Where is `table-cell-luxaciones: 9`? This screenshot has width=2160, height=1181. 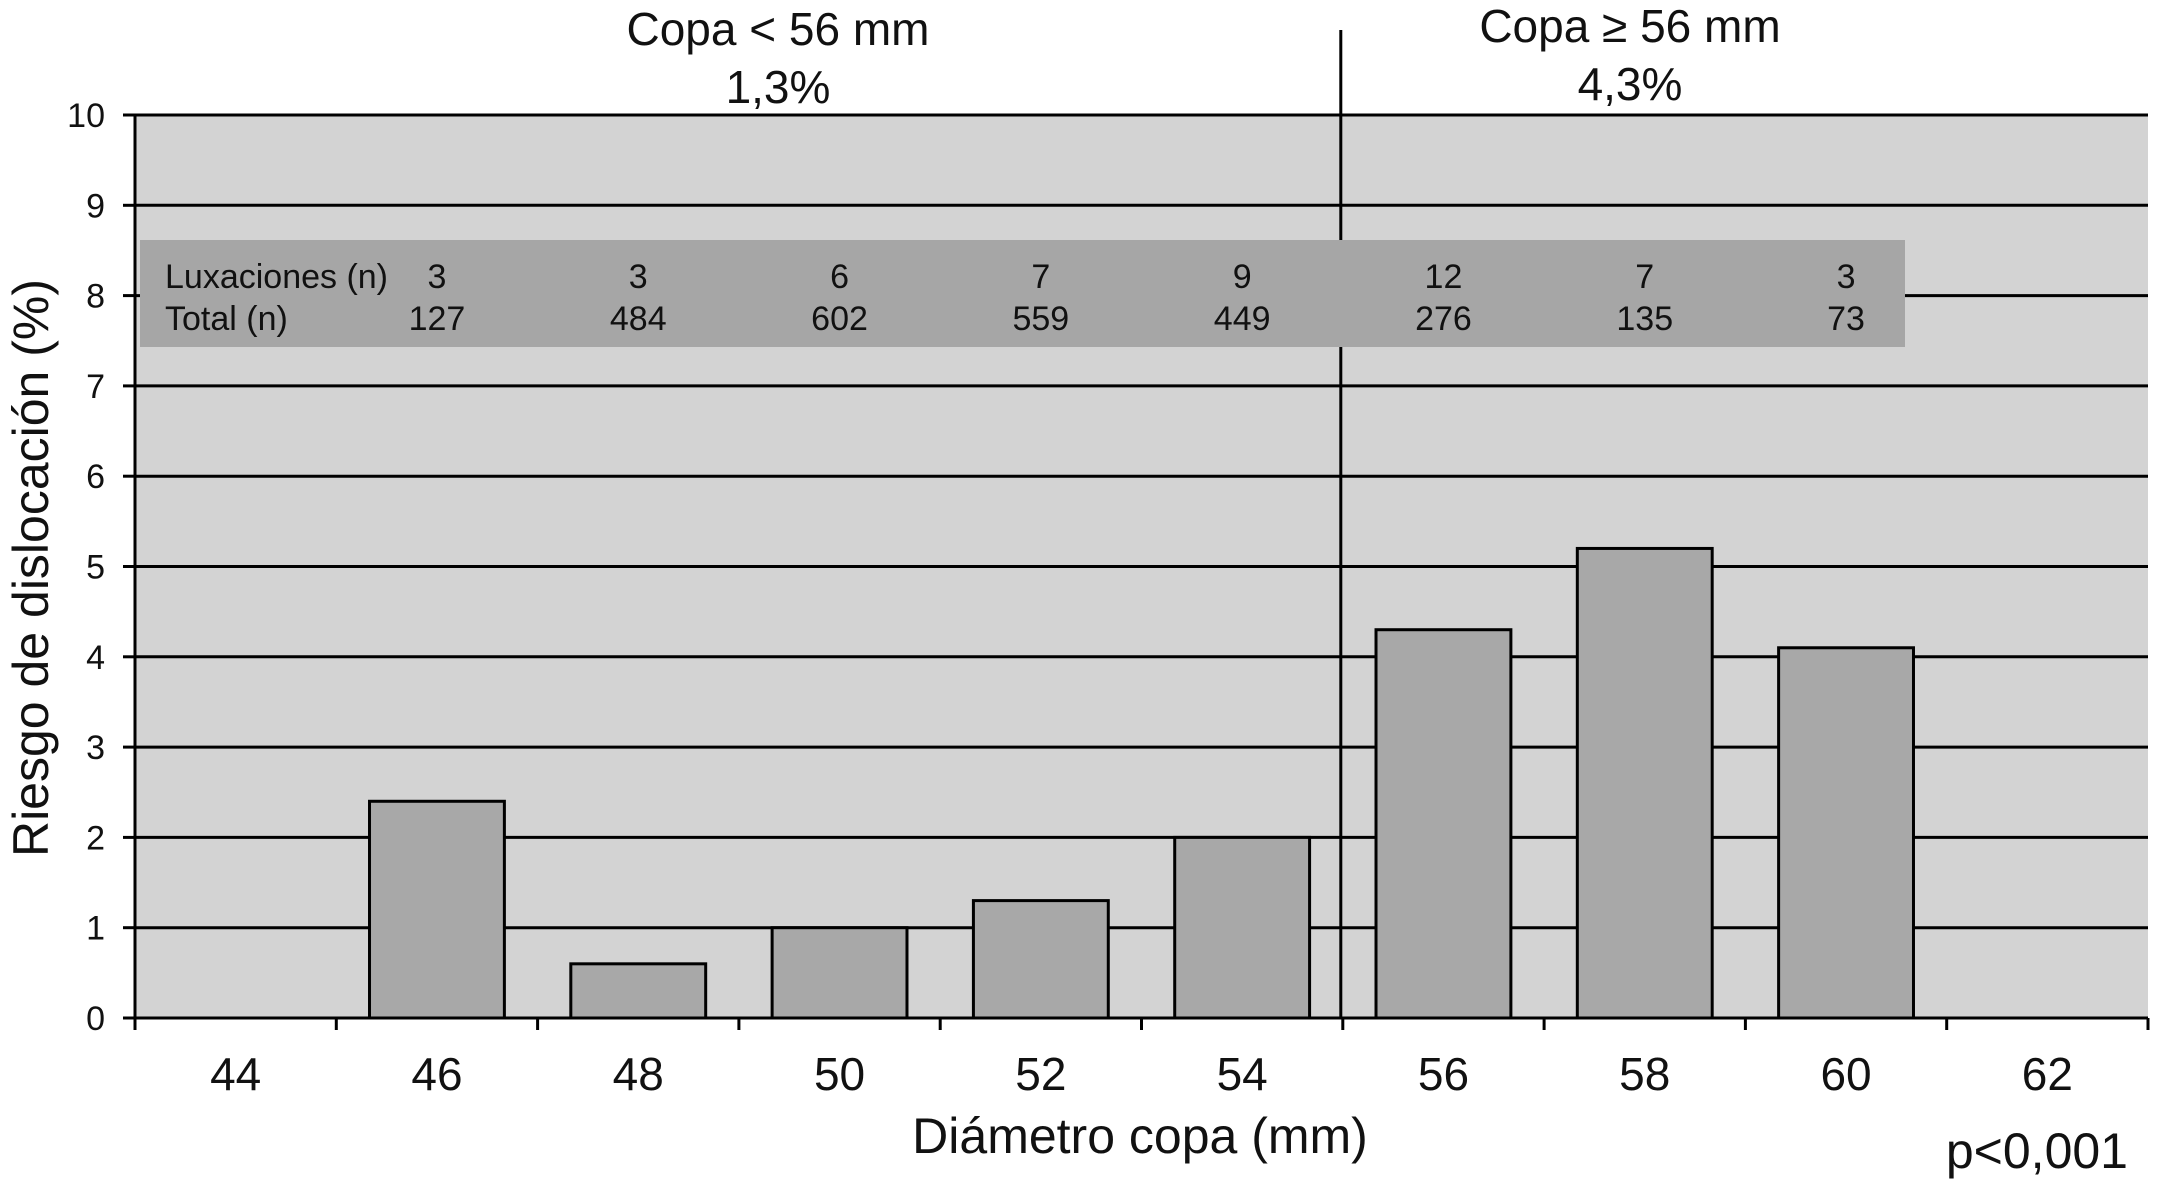
table-cell-luxaciones: 9 is located at coordinates (1242, 277).